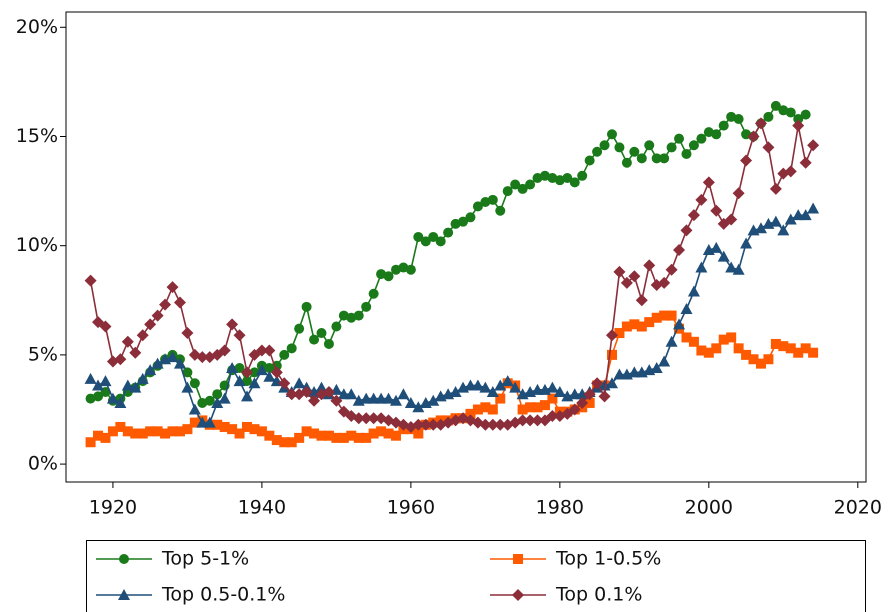 This screenshot has width=892, height=612. What do you see at coordinates (124, 594) in the screenshot?
I see `legend-marker` at bounding box center [124, 594].